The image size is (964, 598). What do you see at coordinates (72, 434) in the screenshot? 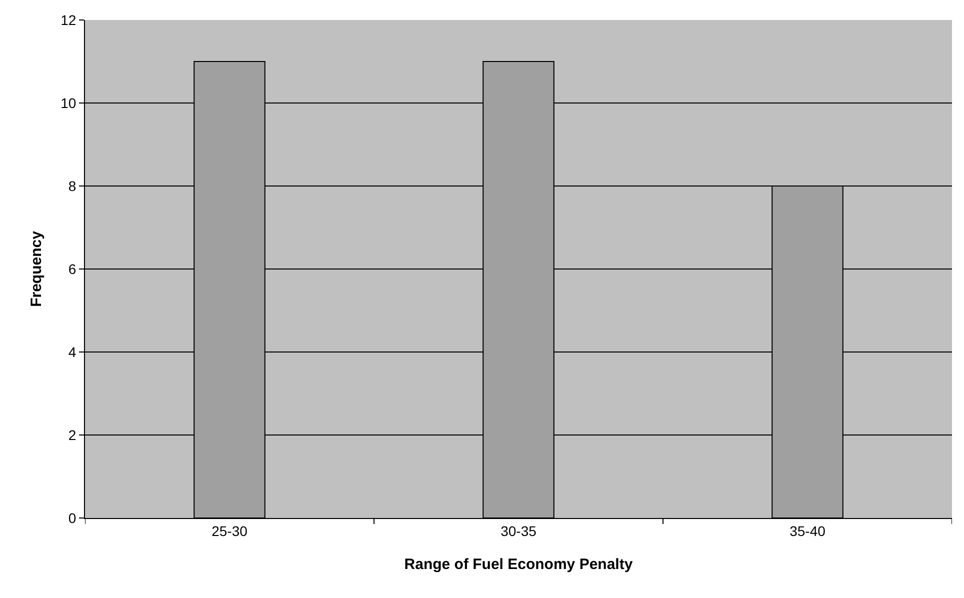
I see `y-tick-label: 2` at bounding box center [72, 434].